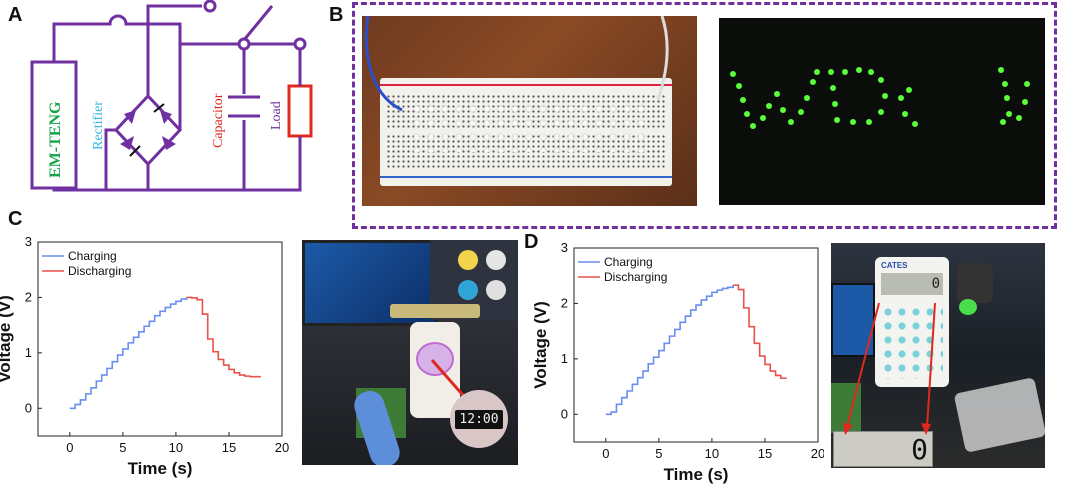  Describe the element at coordinates (526, 132) in the screenshot. I see `breadboard` at that location.